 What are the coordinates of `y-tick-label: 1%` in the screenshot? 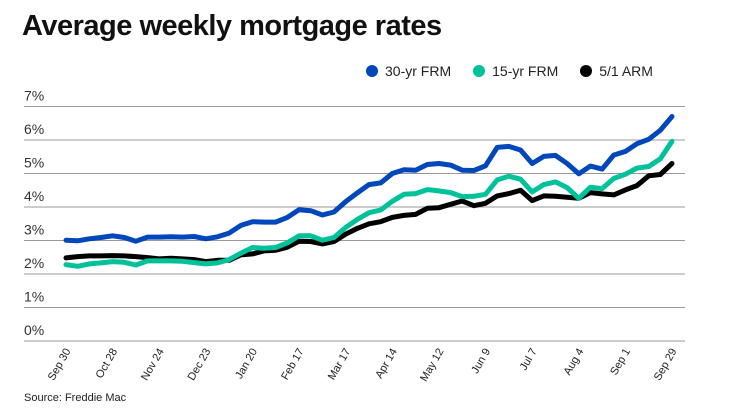 It's located at (34, 297).